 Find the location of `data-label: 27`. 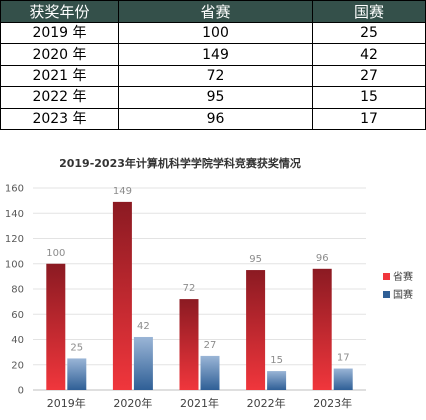

data-label: 27 is located at coordinates (210, 345).